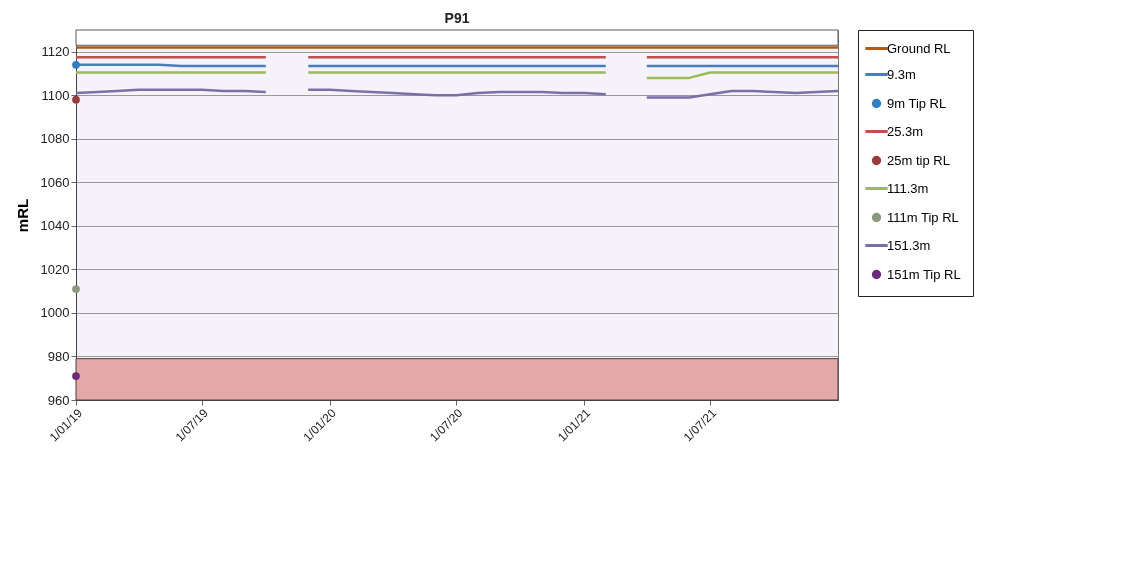 This screenshot has height=569, width=1129. What do you see at coordinates (908, 188) in the screenshot?
I see `legend-label: 111.3m` at bounding box center [908, 188].